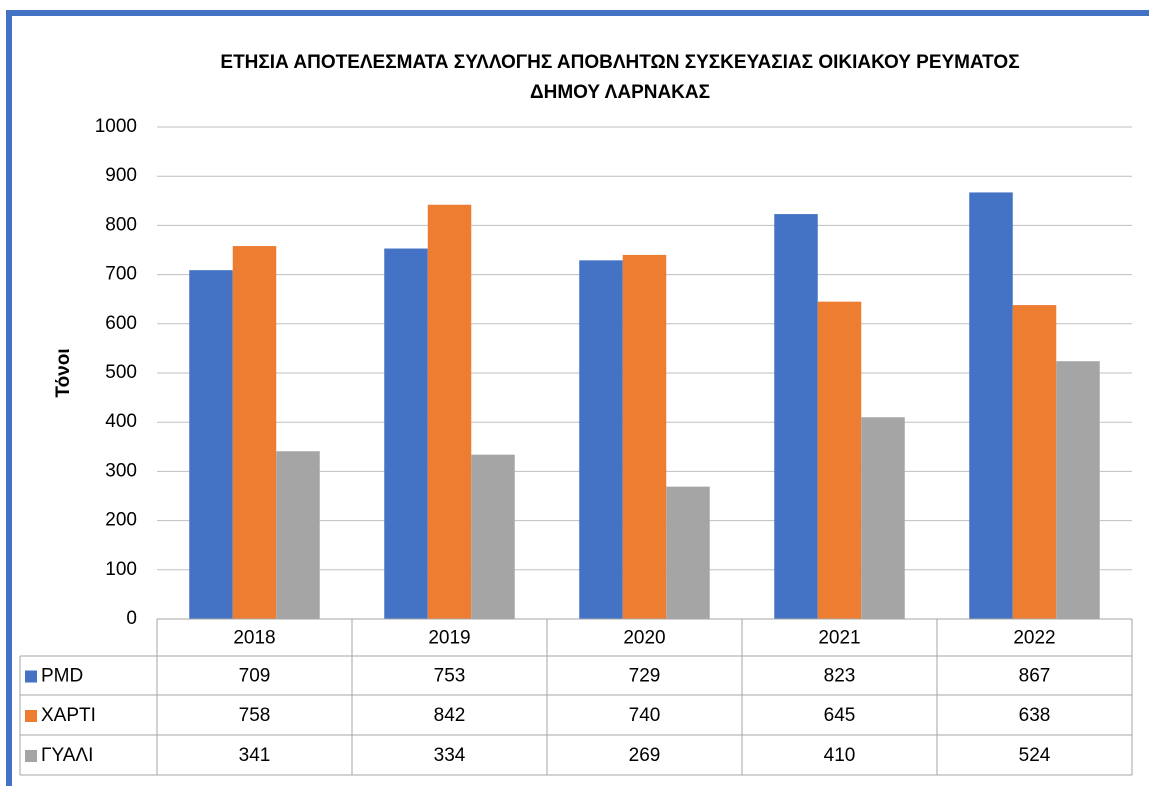 Image resolution: width=1149 pixels, height=786 pixels. Describe the element at coordinates (645, 755) in the screenshot. I see `table-value: 269` at that location.